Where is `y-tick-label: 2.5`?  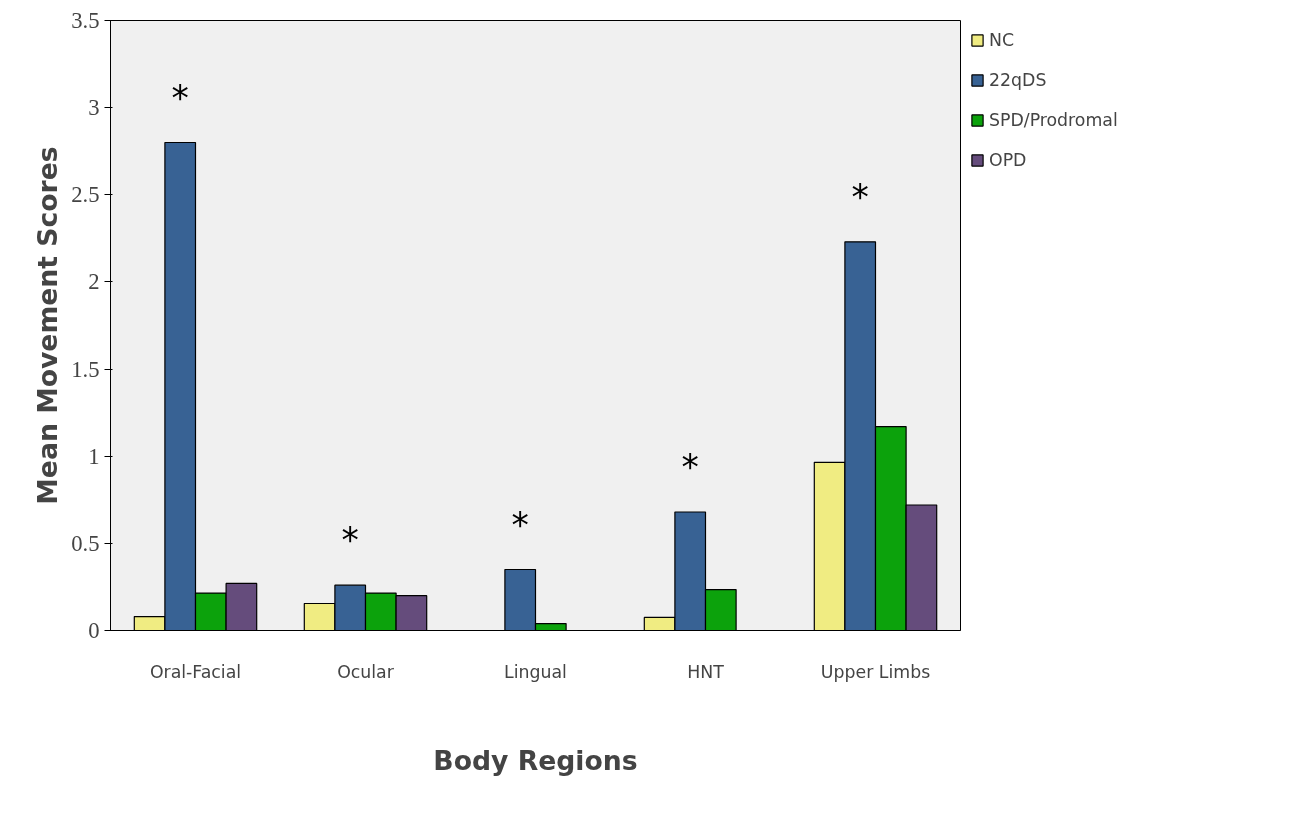 y-tick-label: 2.5 is located at coordinates (85, 195).